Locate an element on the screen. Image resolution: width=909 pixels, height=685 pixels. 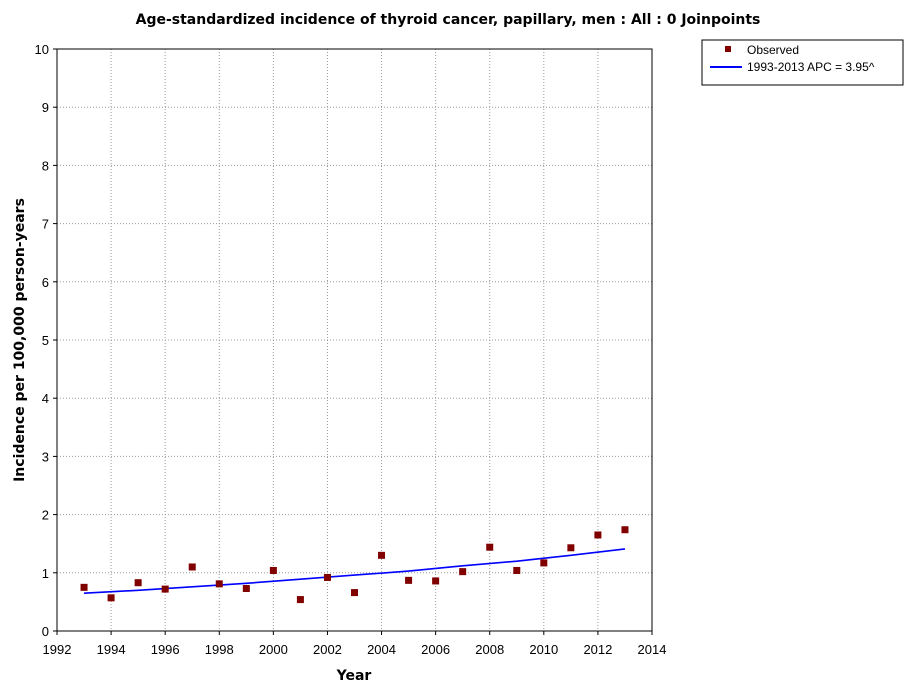
y-tick-label: 6 is located at coordinates (45, 282).